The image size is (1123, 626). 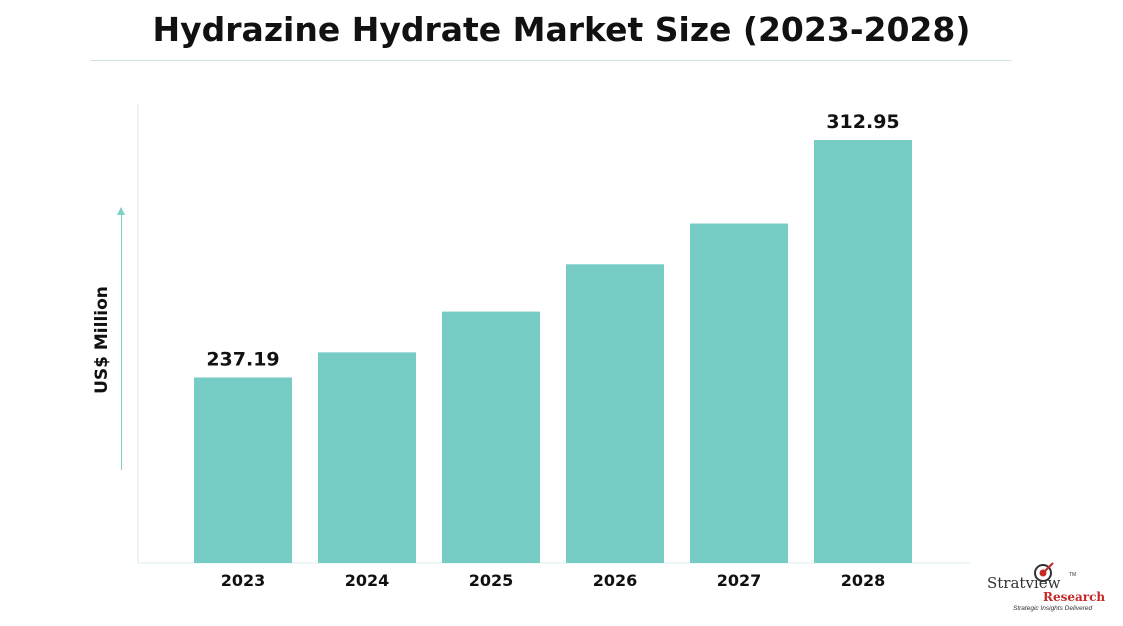 I want to click on y-axis-arrow-line, so click(x=121, y=341).